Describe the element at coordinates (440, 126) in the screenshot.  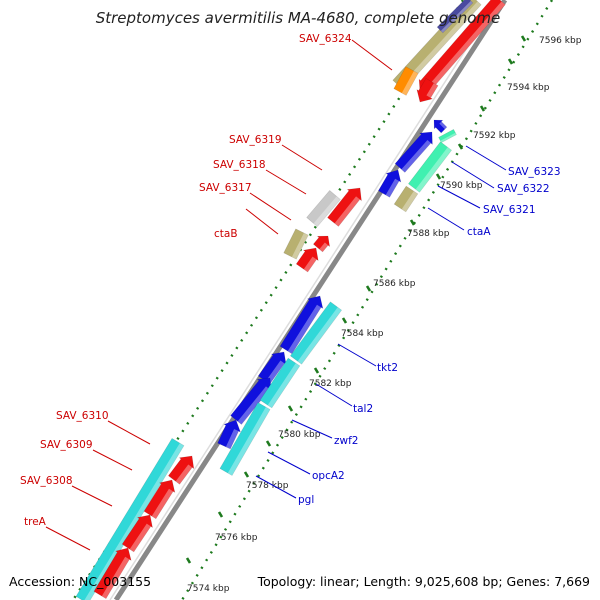
I see `gene-sav6323` at that location.